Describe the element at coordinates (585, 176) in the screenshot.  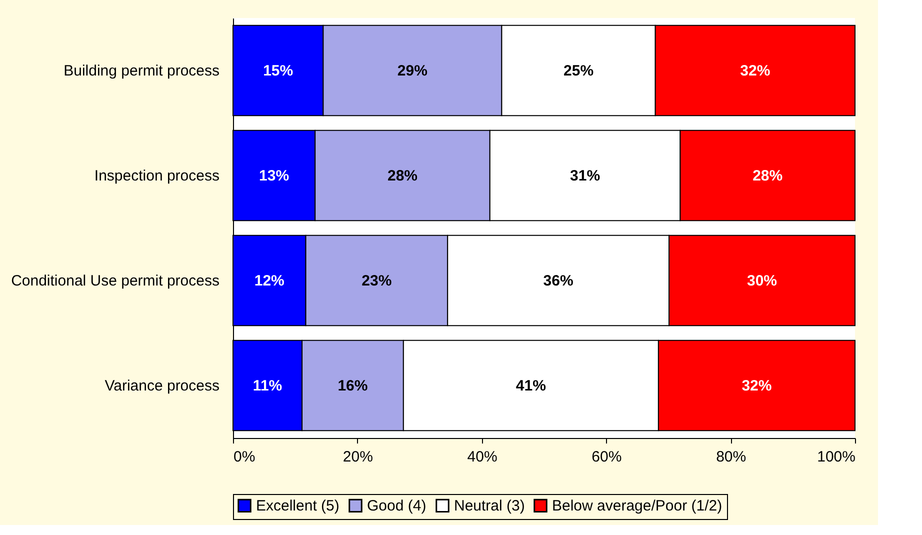
I see `data-label: 31%` at that location.